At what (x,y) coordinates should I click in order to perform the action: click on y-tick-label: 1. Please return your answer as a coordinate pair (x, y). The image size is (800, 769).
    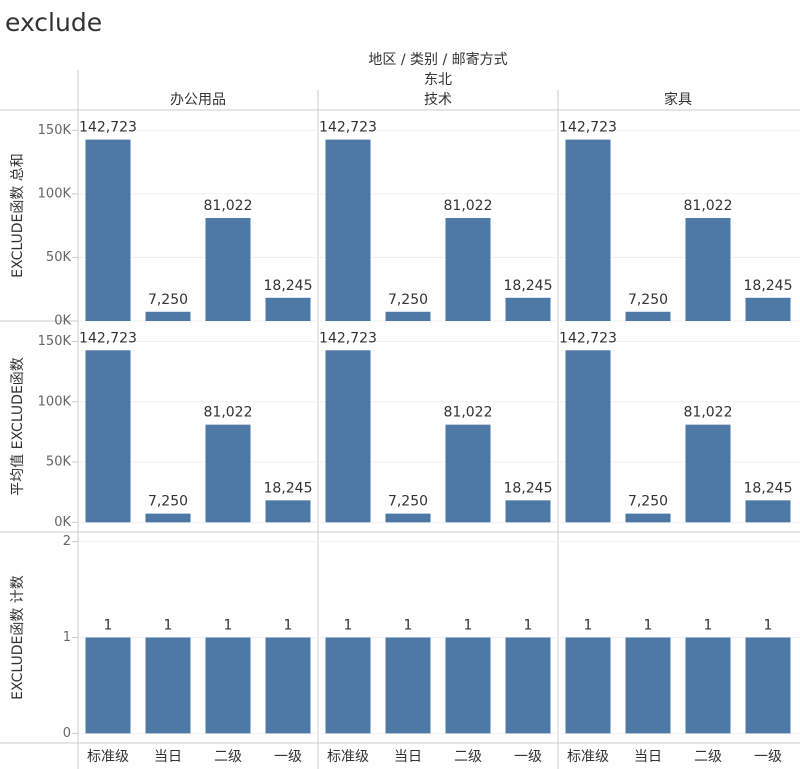
    Looking at the image, I should click on (67, 637).